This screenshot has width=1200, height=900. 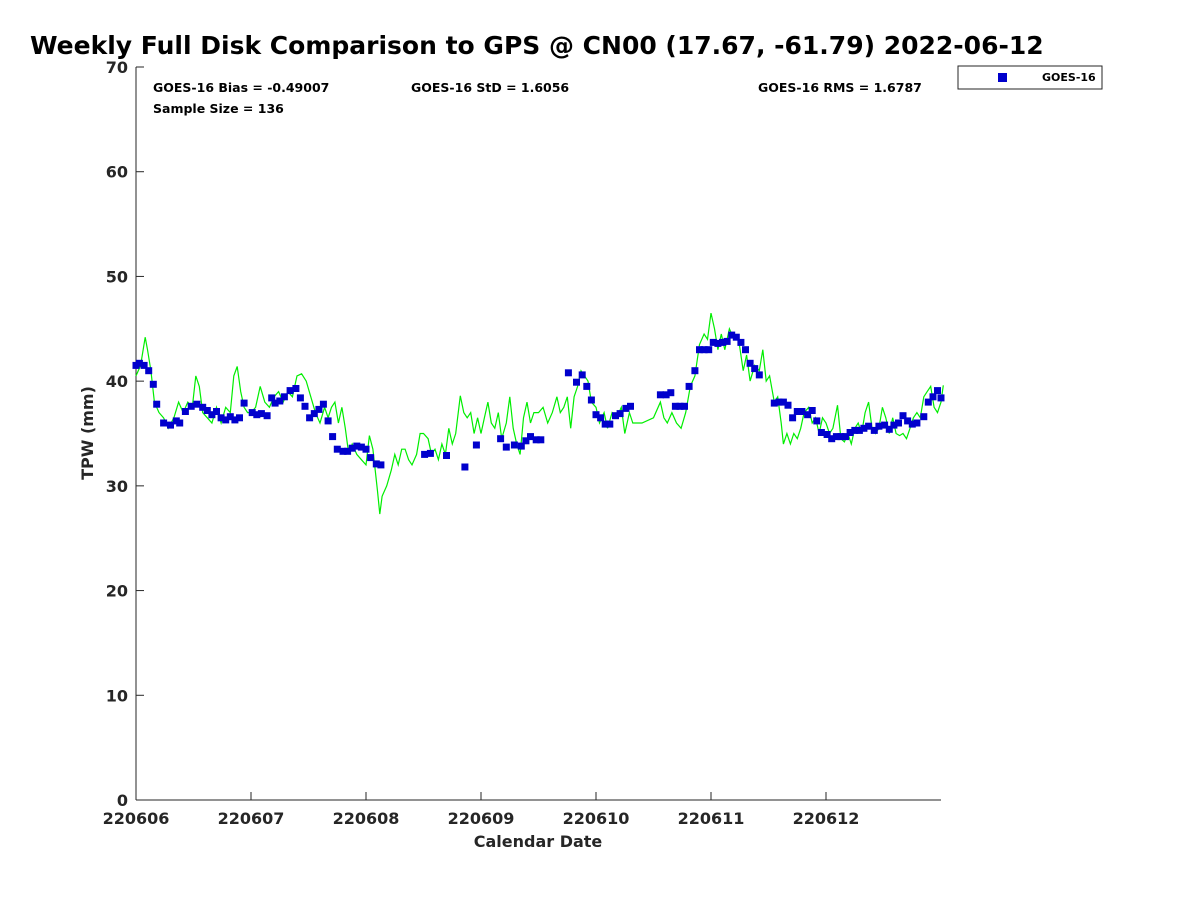 What do you see at coordinates (117, 381) in the screenshot?
I see `y-tick-label: 40` at bounding box center [117, 381].